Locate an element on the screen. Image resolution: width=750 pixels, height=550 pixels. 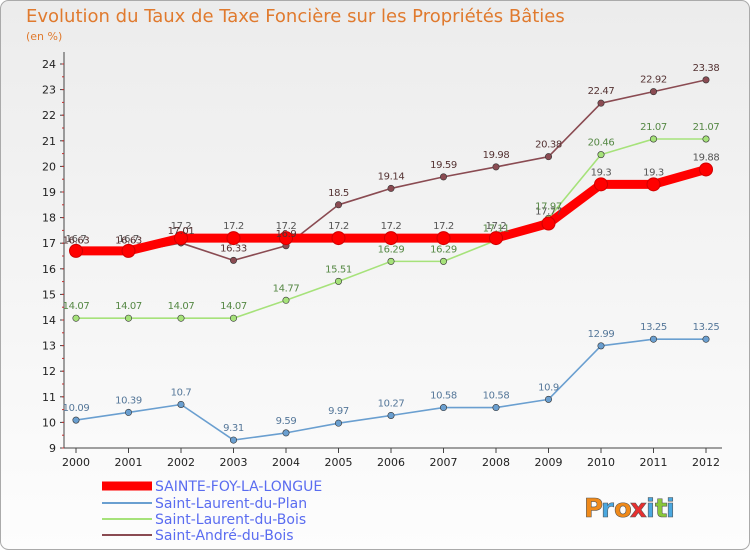
data-label: 16.63 is located at coordinates (128, 241).